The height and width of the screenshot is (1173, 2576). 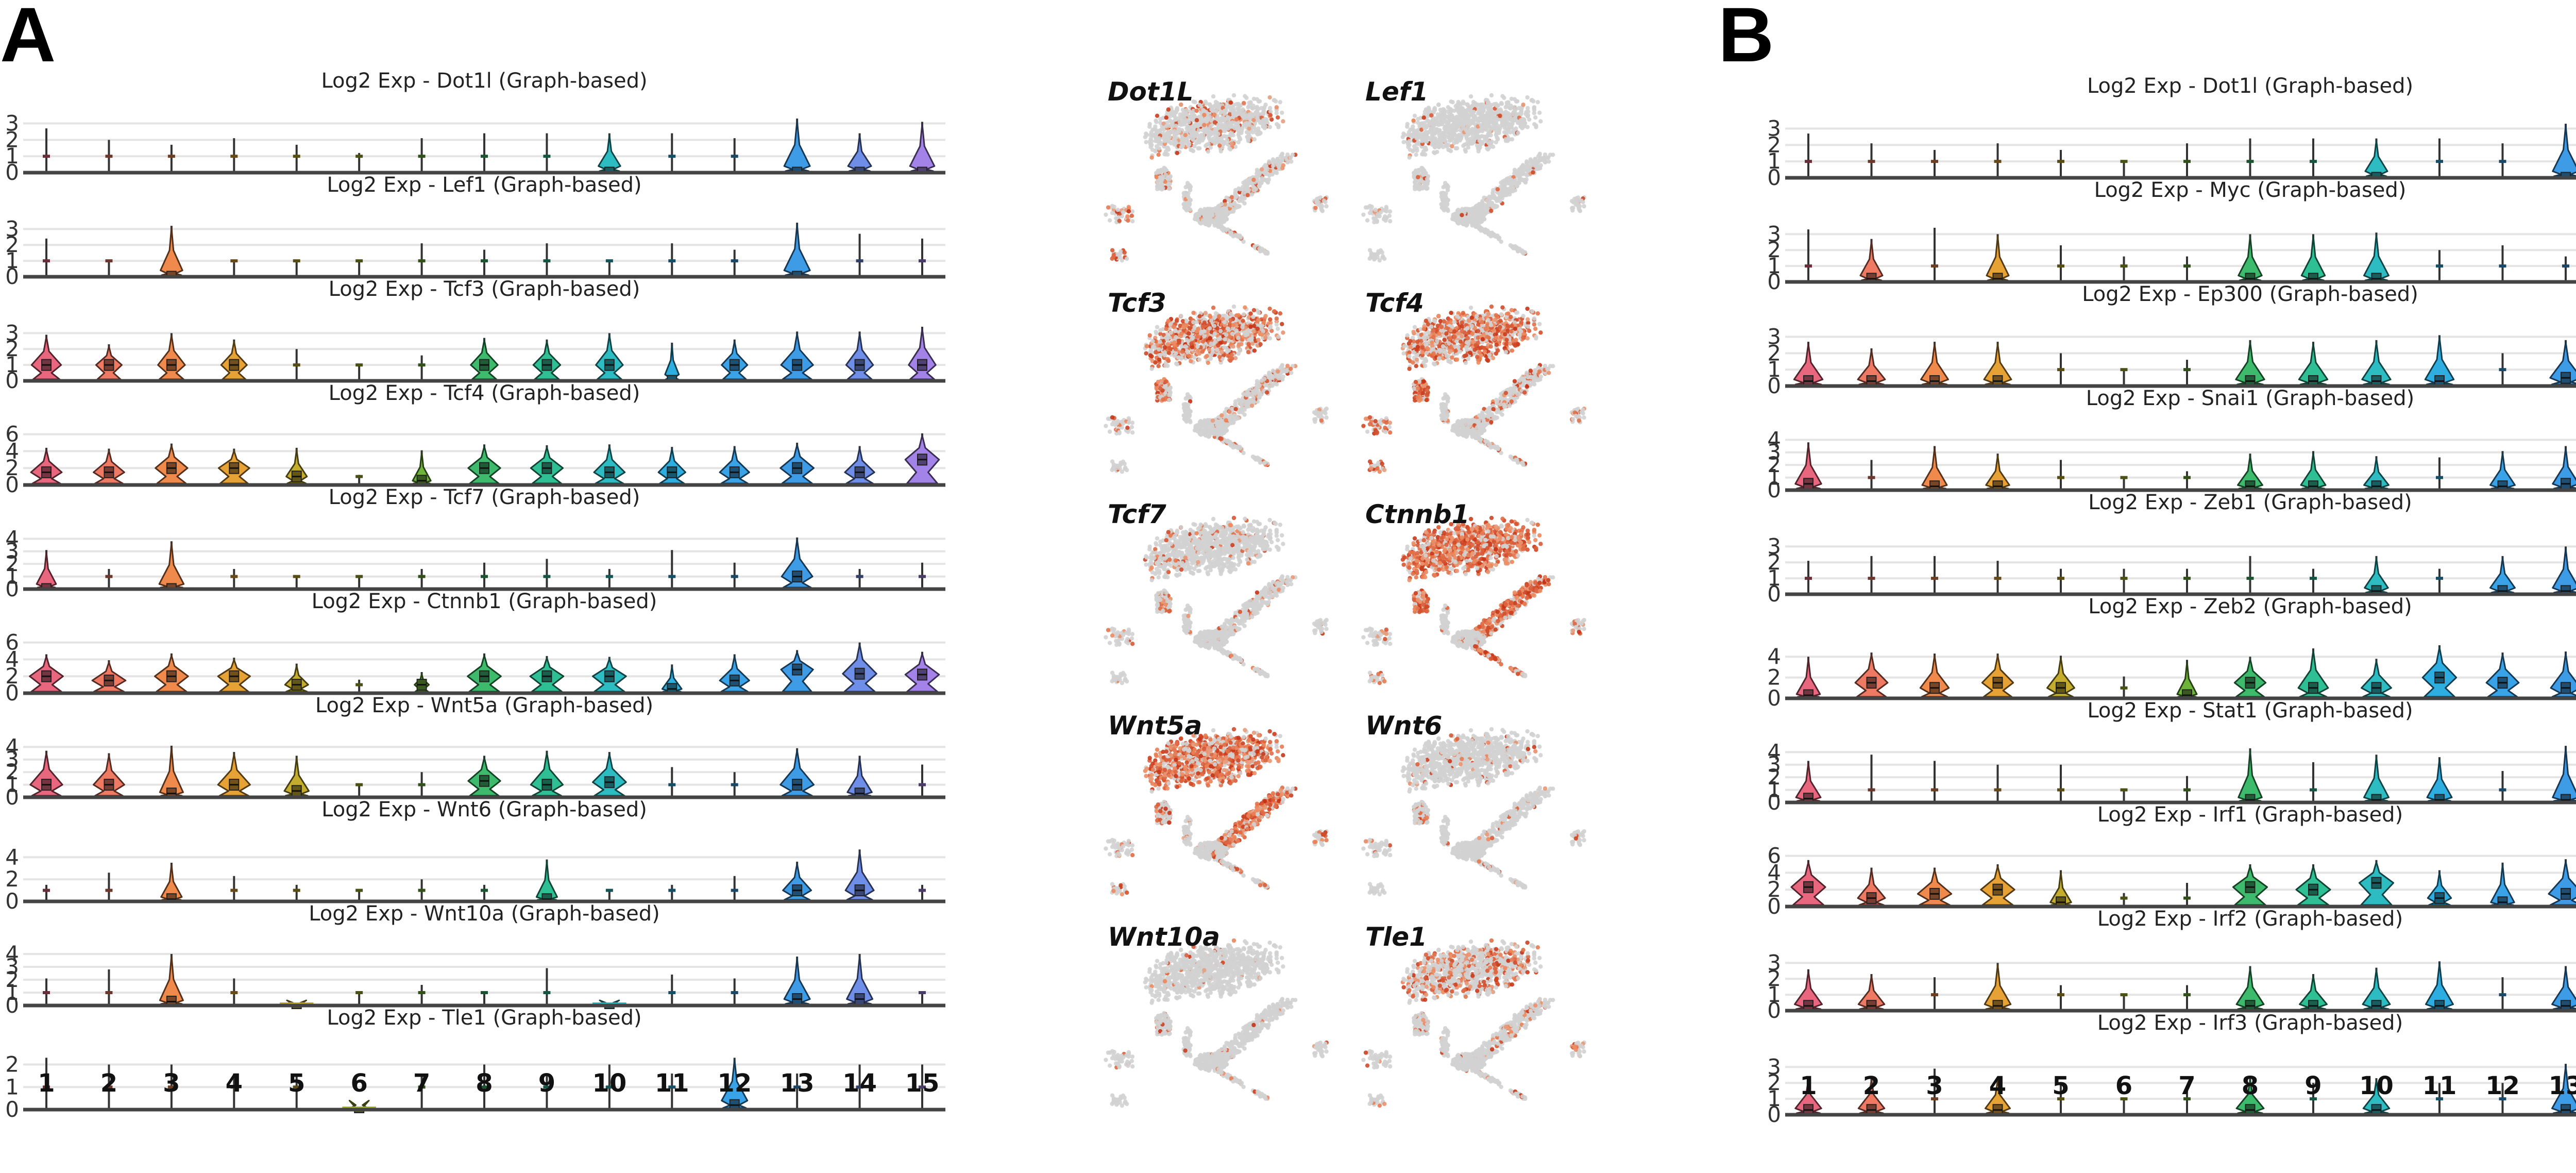 I want to click on y-tick-label: 3, so click(x=12, y=123).